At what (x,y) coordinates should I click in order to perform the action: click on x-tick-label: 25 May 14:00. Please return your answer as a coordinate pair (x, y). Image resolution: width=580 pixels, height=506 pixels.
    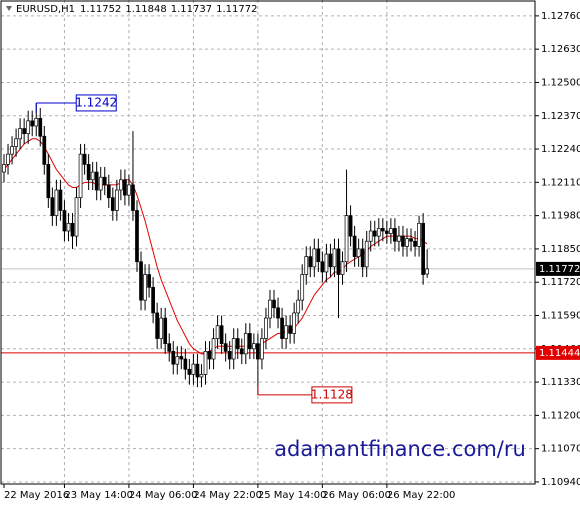
    Looking at the image, I should click on (292, 495).